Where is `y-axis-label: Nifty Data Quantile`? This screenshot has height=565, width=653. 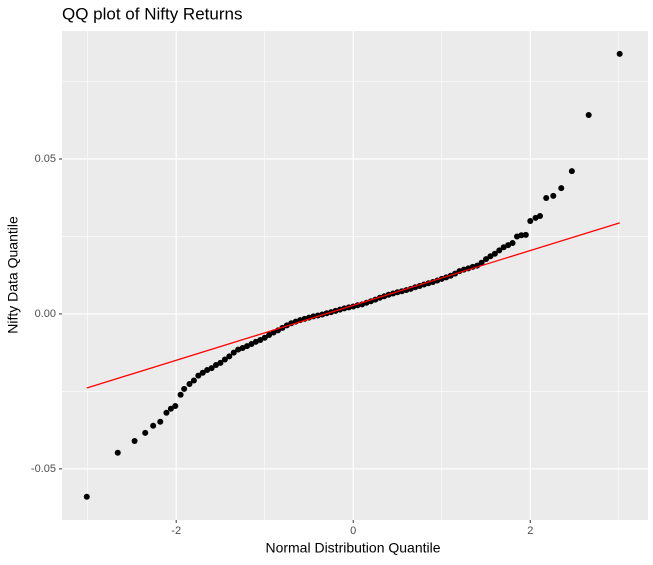
y-axis-label: Nifty Data Quantile is located at coordinates (13, 275).